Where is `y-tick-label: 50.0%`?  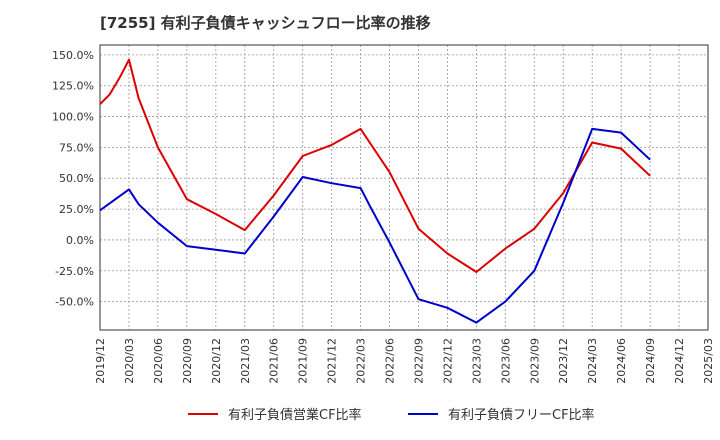 y-tick-label: 50.0% is located at coordinates (76, 178).